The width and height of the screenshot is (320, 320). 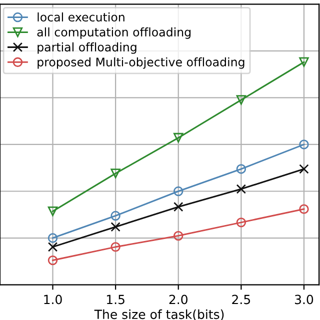 I want to click on x-tick-label: 2.5, so click(x=241, y=299).